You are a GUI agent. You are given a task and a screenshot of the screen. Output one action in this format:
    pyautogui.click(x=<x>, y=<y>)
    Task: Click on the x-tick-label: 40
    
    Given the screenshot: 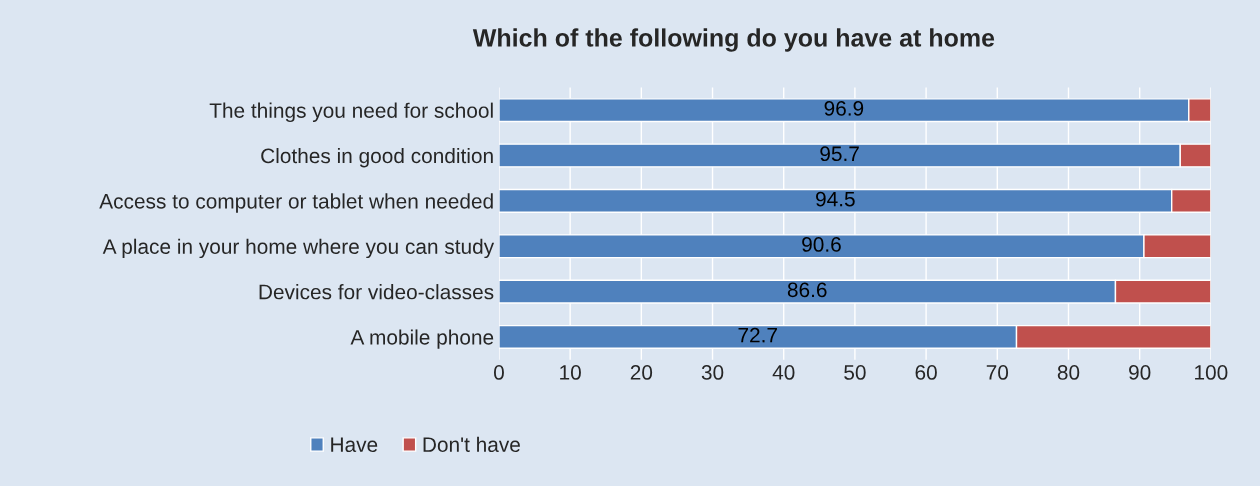 What is the action you would take?
    pyautogui.click(x=783, y=372)
    